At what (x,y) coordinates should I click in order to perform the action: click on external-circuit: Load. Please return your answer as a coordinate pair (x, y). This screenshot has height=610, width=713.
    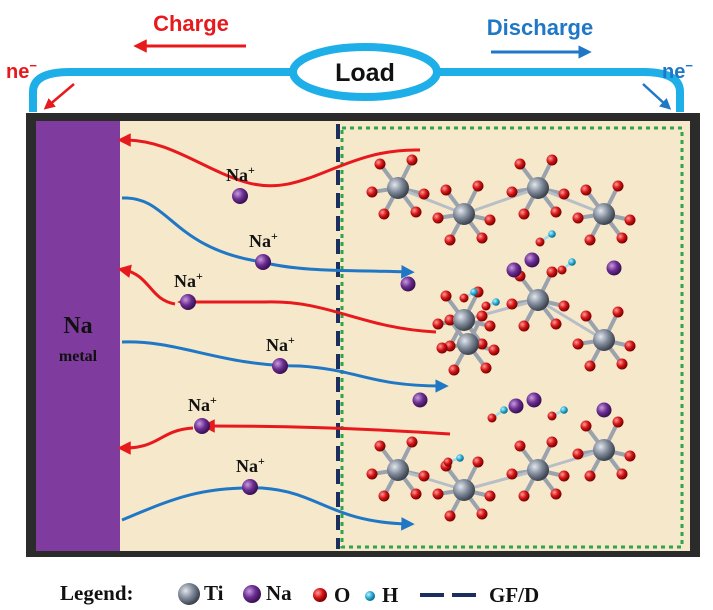
    Looking at the image, I should click on (356, 77).